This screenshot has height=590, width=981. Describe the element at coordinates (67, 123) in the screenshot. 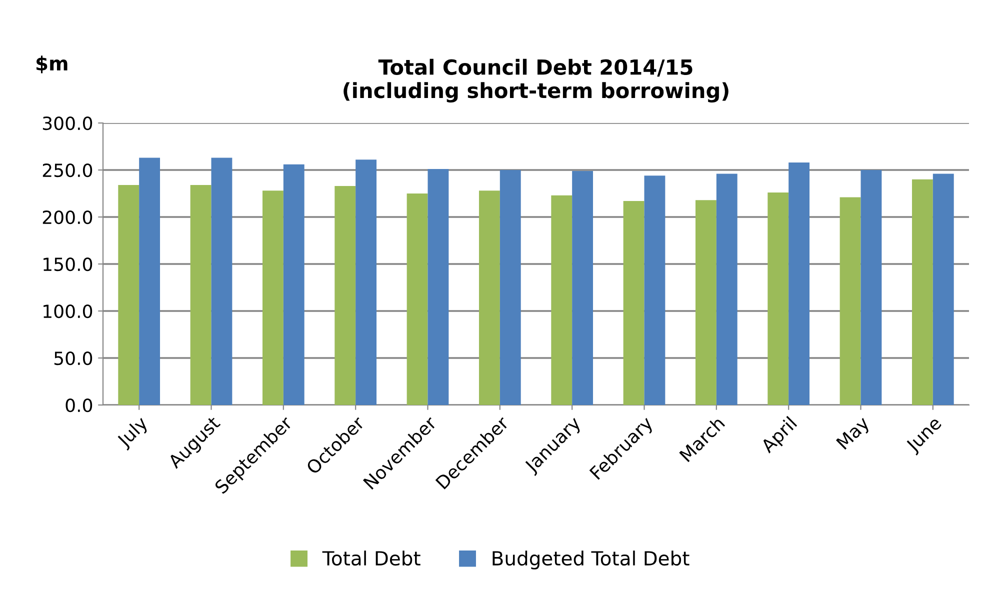

I see `y-tick-label: 300.0` at that location.